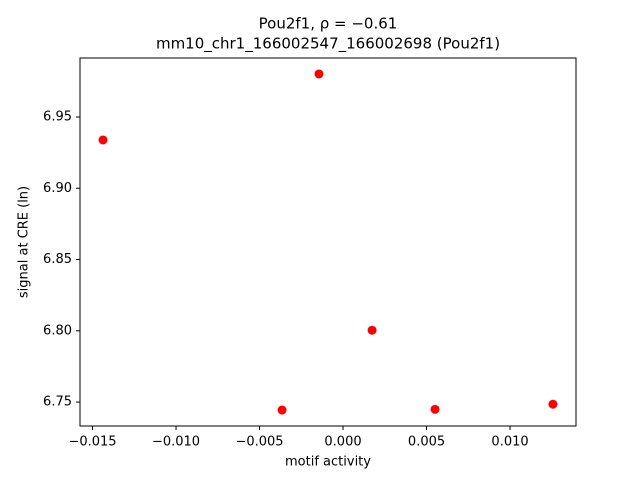  What do you see at coordinates (259, 442) in the screenshot?
I see `x-tick-label: −0.005` at bounding box center [259, 442].